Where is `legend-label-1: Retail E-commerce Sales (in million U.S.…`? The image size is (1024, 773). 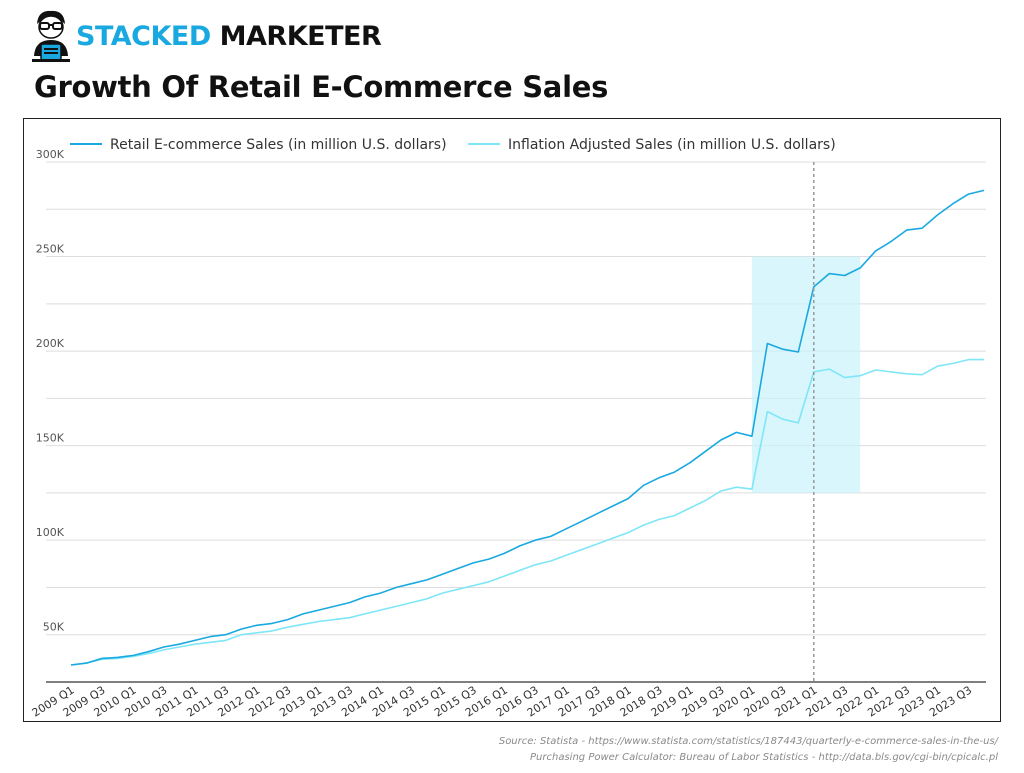 legend-label-1: Retail E-commerce Sales (in million U.S.… is located at coordinates (278, 145).